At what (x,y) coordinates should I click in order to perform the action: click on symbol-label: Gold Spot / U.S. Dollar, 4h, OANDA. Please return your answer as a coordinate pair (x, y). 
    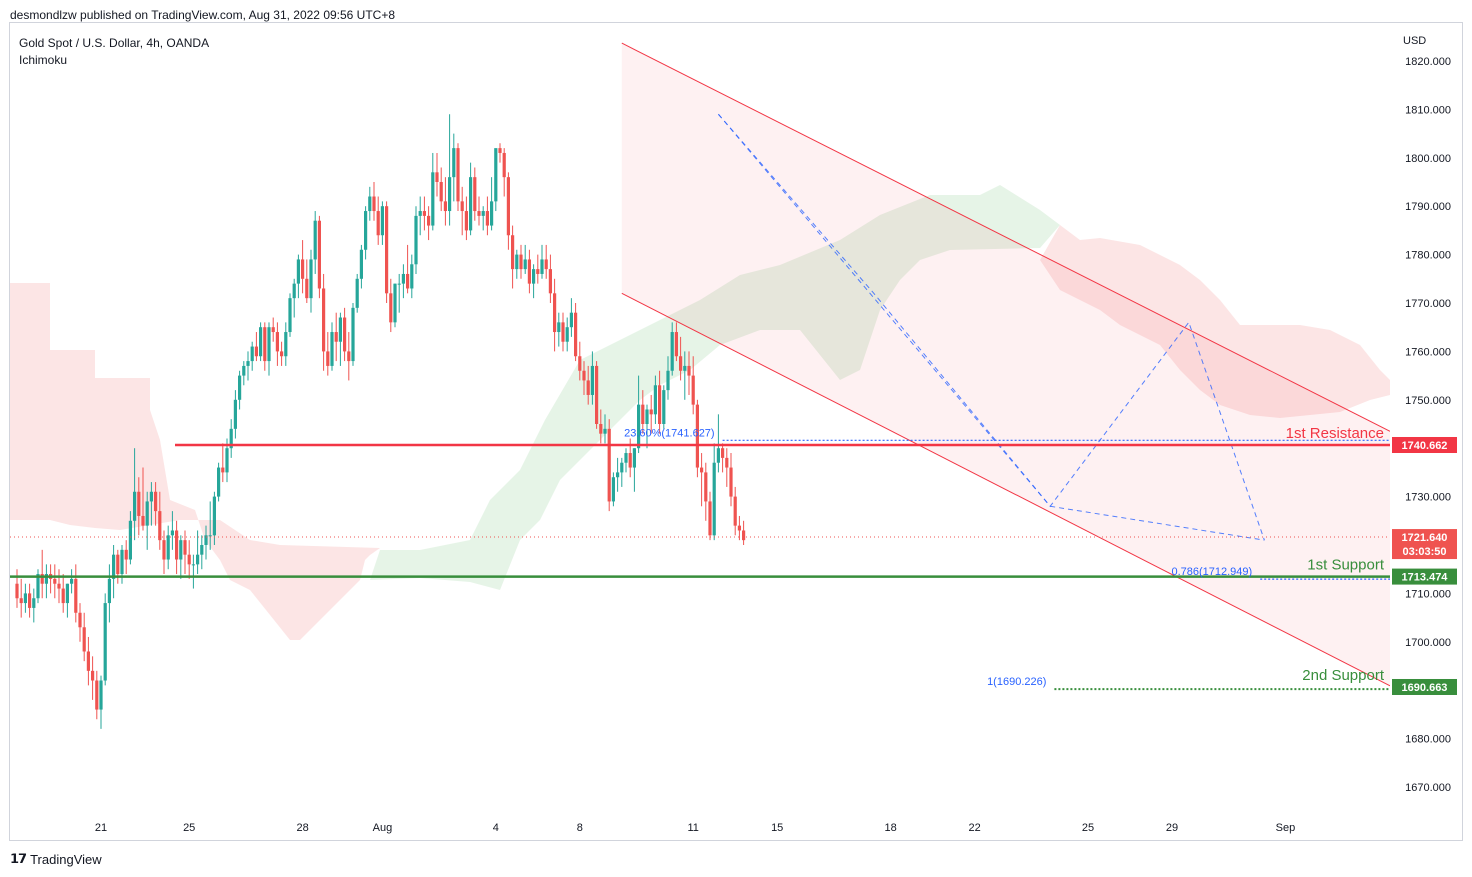
    Looking at the image, I should click on (114, 43).